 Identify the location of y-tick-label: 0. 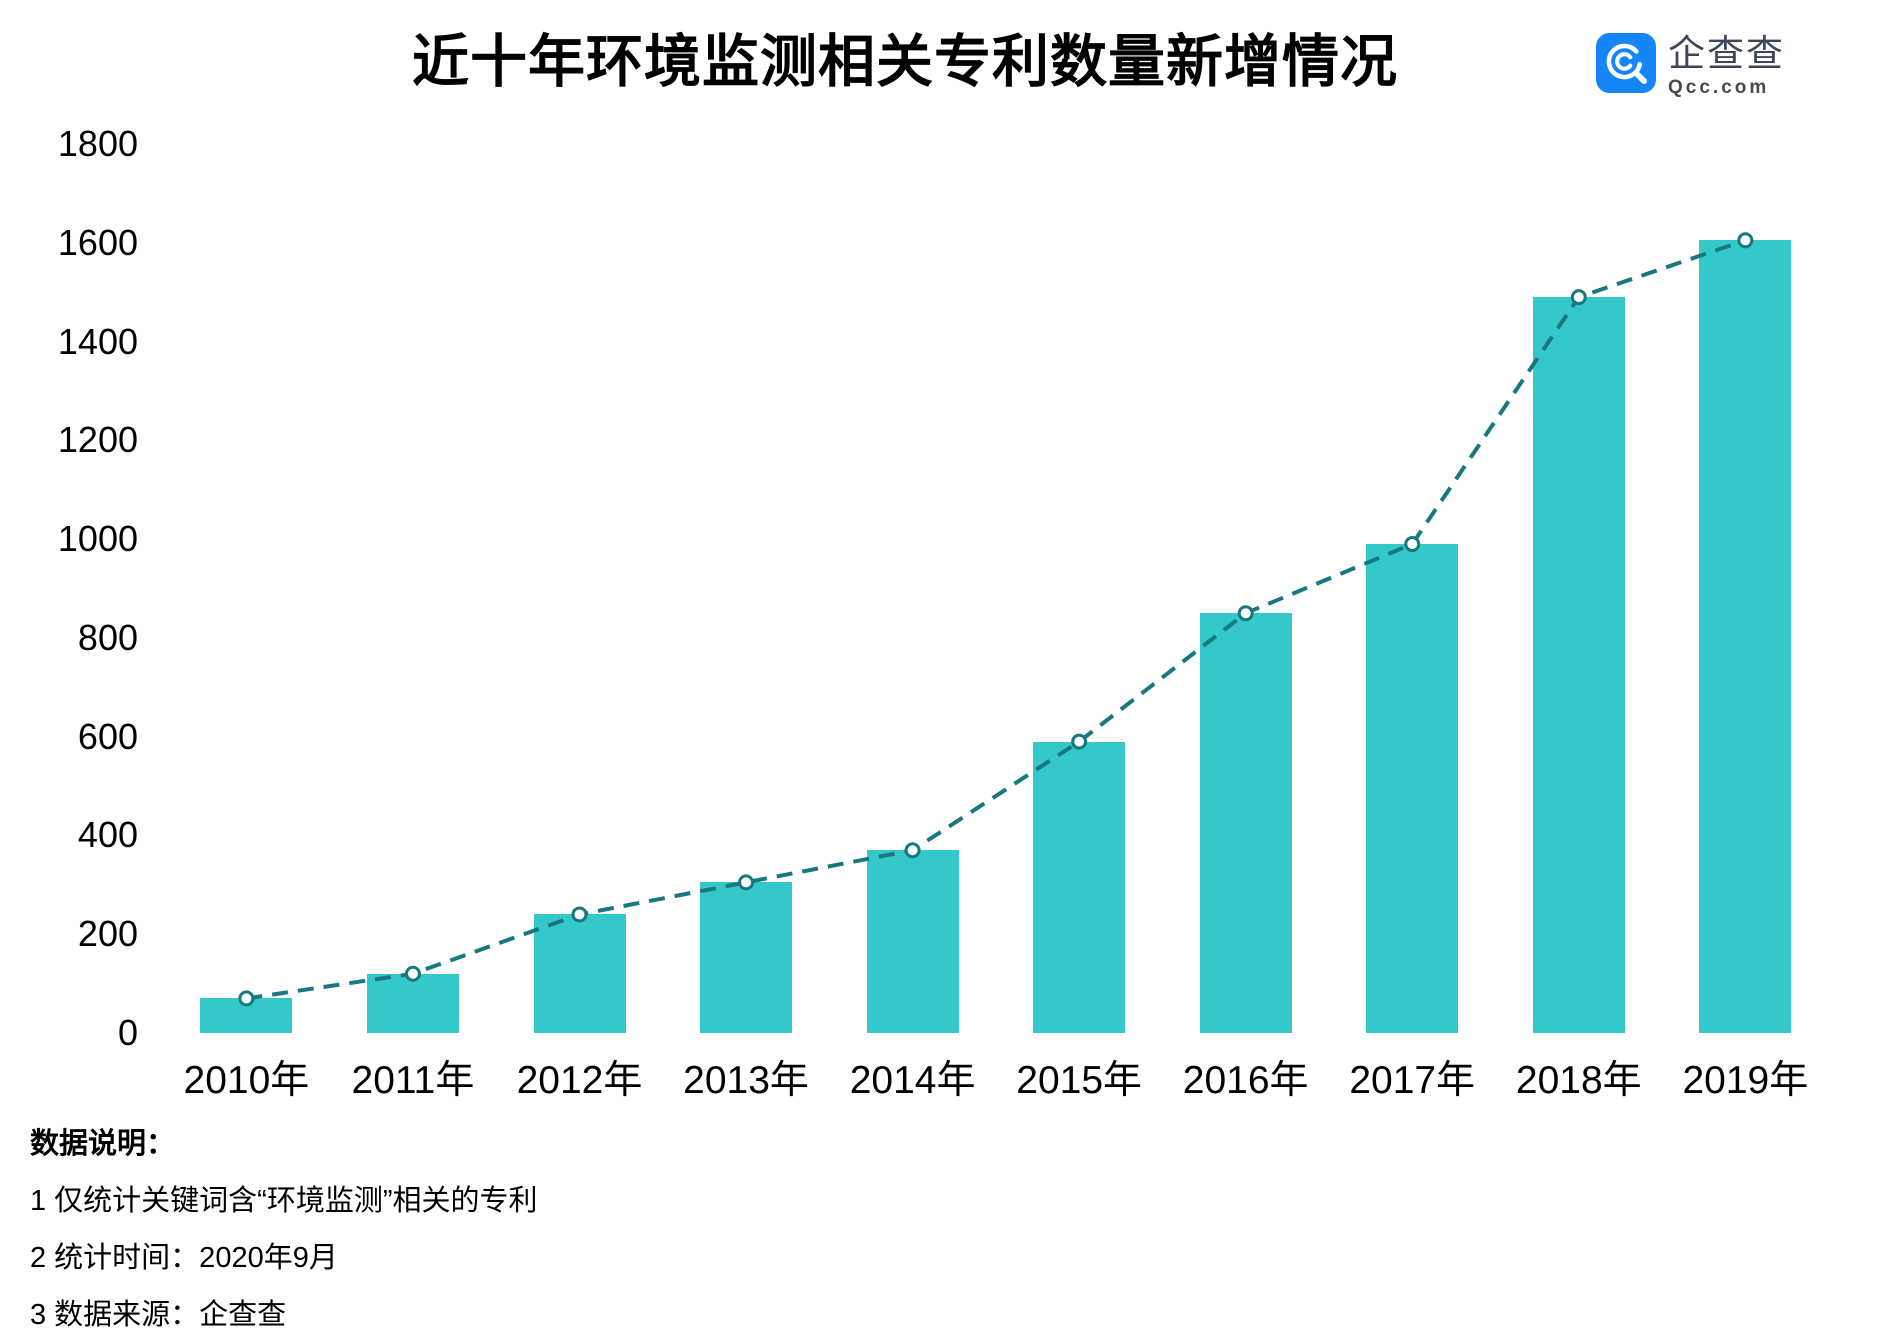
(127, 1032).